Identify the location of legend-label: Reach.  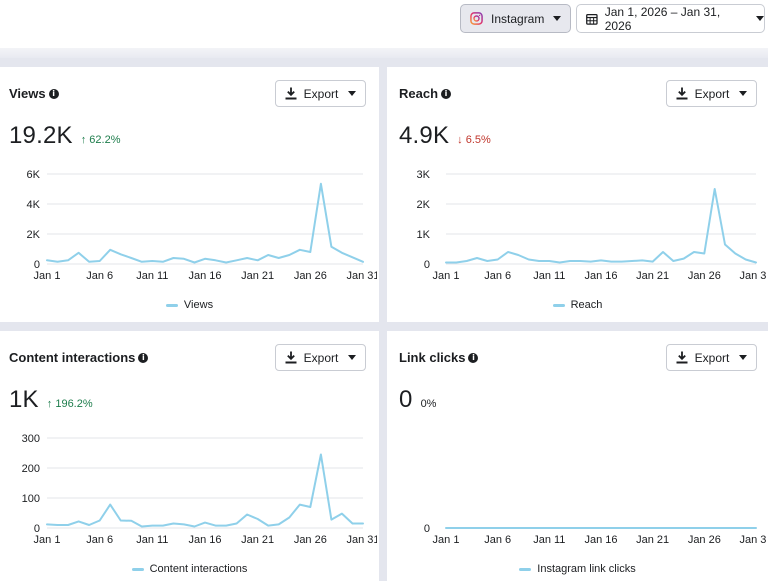
(586, 305).